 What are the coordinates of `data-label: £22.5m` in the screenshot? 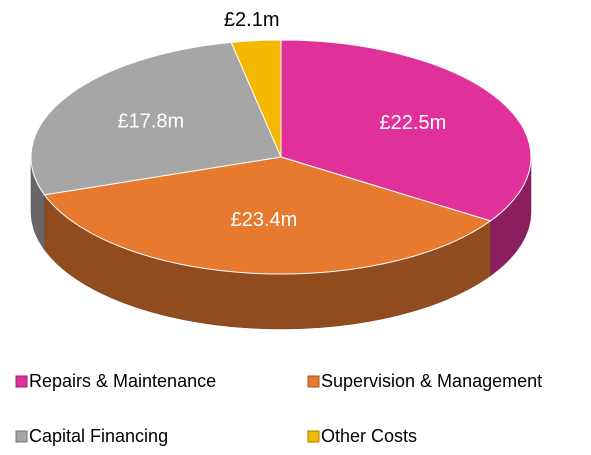 It's located at (413, 123).